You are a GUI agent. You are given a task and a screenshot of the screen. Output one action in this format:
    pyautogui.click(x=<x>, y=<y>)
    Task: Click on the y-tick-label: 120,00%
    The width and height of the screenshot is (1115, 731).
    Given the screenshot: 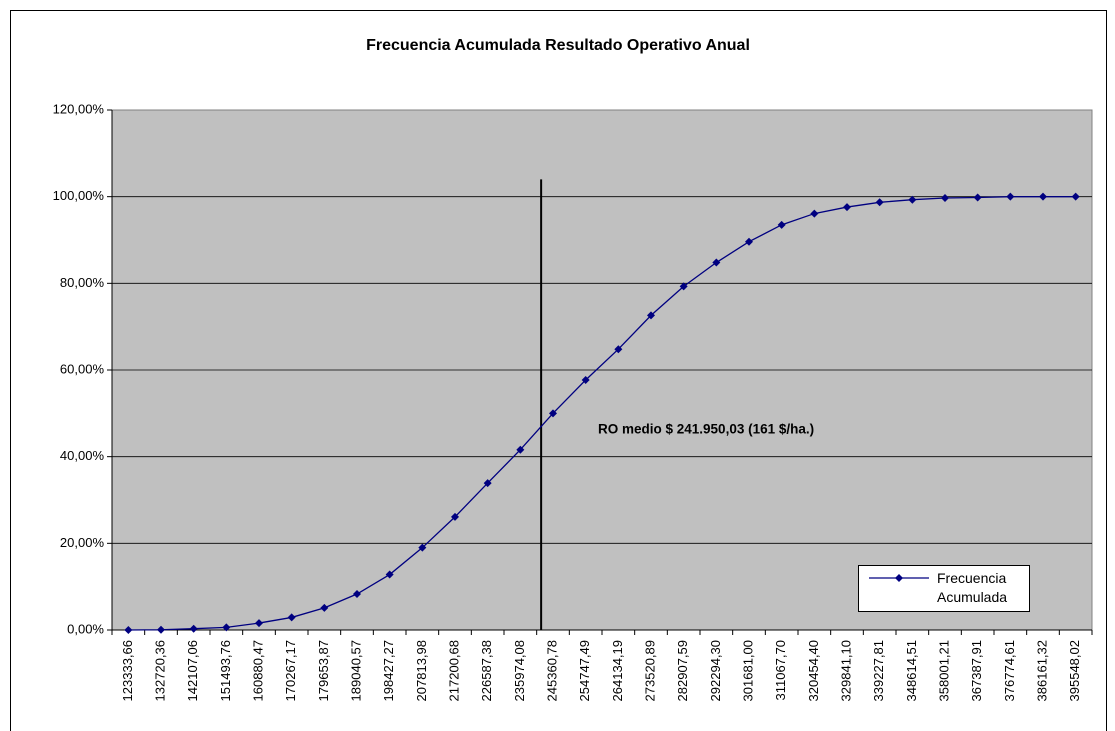 What is the action you would take?
    pyautogui.click(x=79, y=108)
    